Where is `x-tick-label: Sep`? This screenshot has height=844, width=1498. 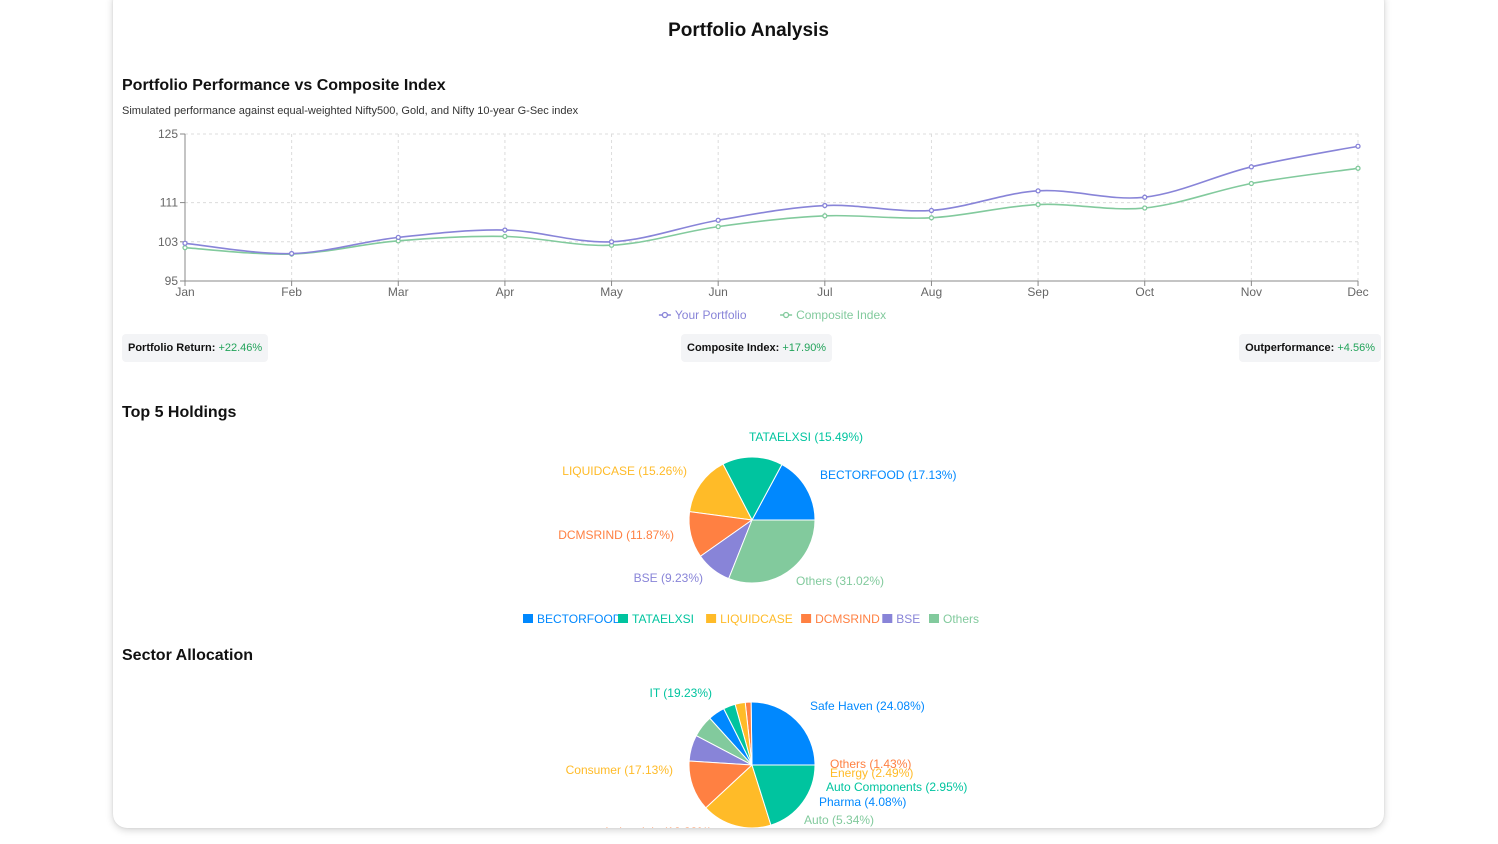
x-tick-label: Sep is located at coordinates (1038, 292).